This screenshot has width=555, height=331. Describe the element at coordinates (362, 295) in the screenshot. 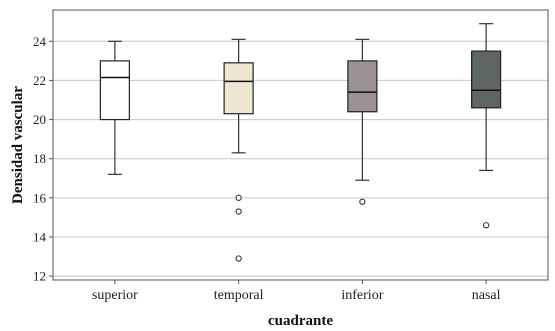

I see `x-category-label: inferior` at that location.